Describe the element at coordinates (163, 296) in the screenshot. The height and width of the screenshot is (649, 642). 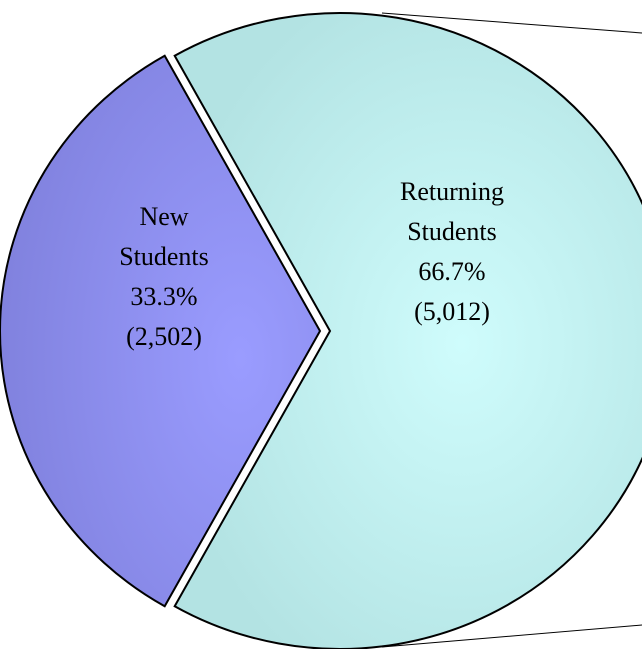
I see `label-new-students-line-3: 33.3%` at that location.